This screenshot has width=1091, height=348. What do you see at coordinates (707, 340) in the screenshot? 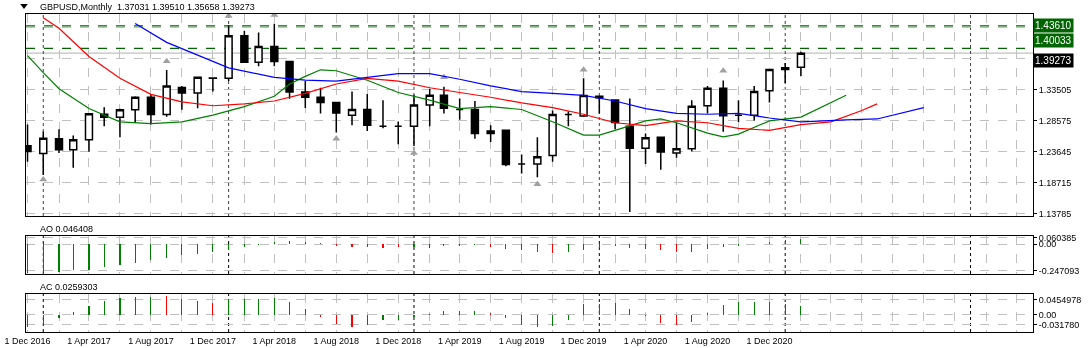
I see `x-tick-label: 1 Aug 2020` at bounding box center [707, 340].